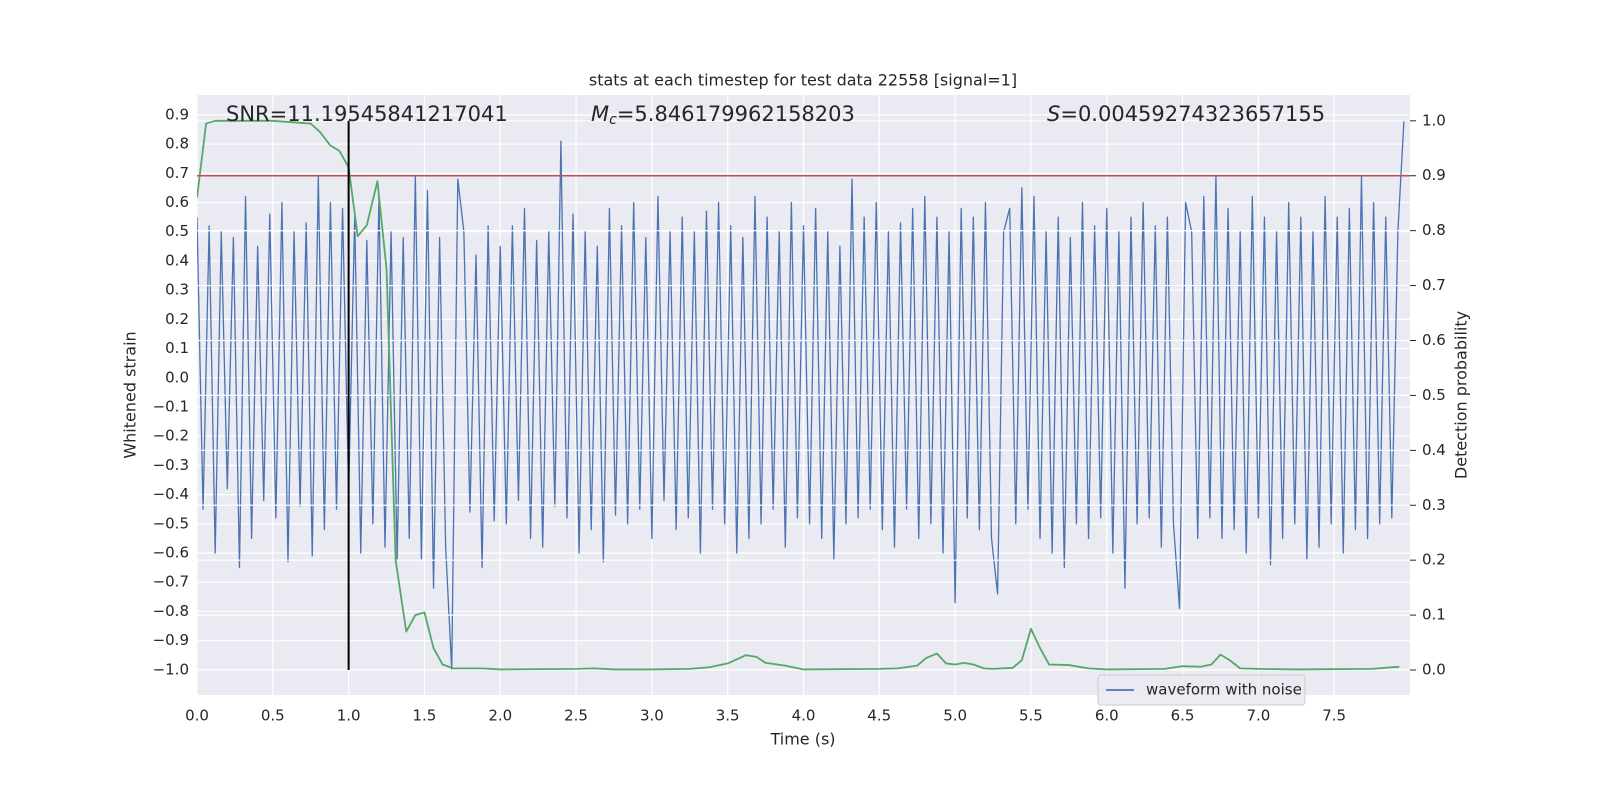 The width and height of the screenshot is (1600, 800). What do you see at coordinates (425, 716) in the screenshot?
I see `x-tick-label: 1.5` at bounding box center [425, 716].